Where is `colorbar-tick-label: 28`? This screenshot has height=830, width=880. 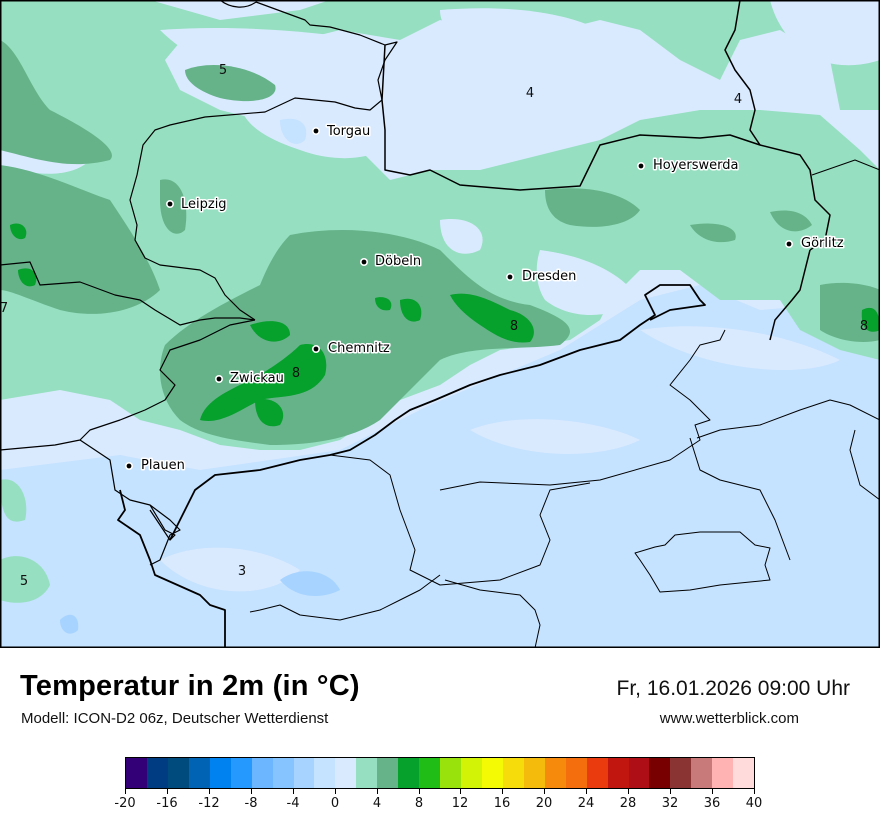 colorbar-tick-label: 28 is located at coordinates (628, 803).